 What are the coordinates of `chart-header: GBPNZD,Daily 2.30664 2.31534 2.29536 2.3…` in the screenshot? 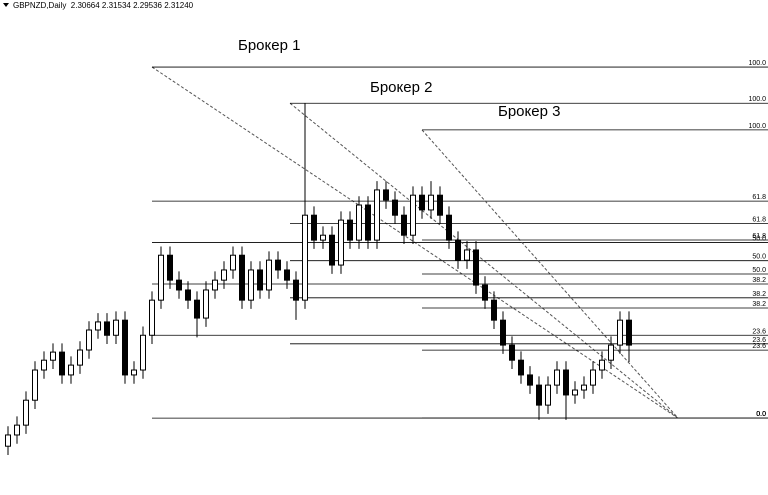 It's located at (103, 5).